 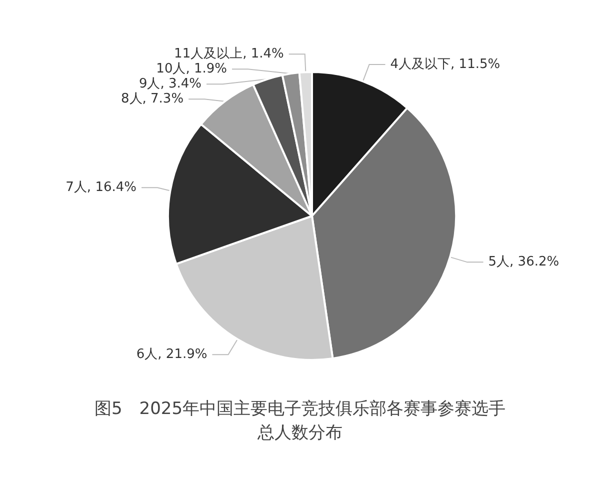 What do you see at coordinates (207, 69) in the screenshot?
I see `data-label: , 1.9%` at bounding box center [207, 69].